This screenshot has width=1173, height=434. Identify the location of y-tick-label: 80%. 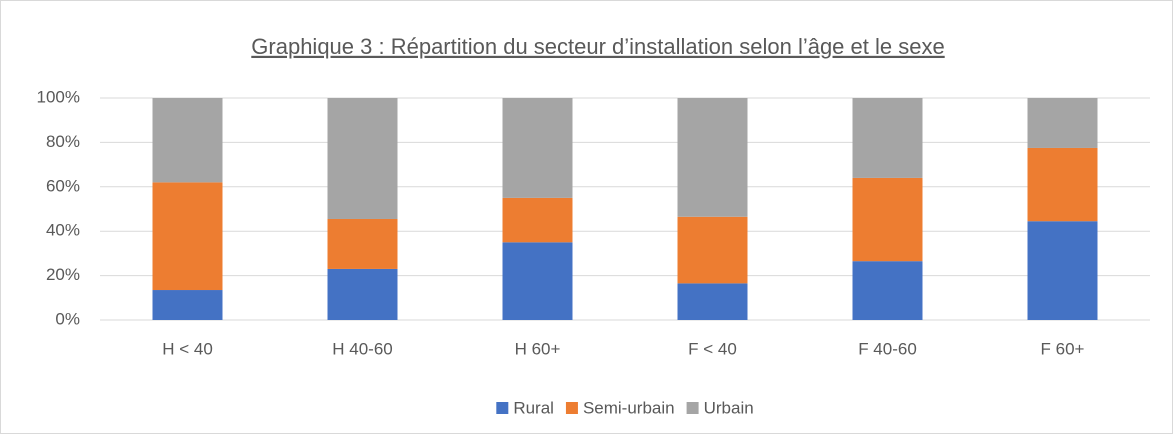
(63, 141).